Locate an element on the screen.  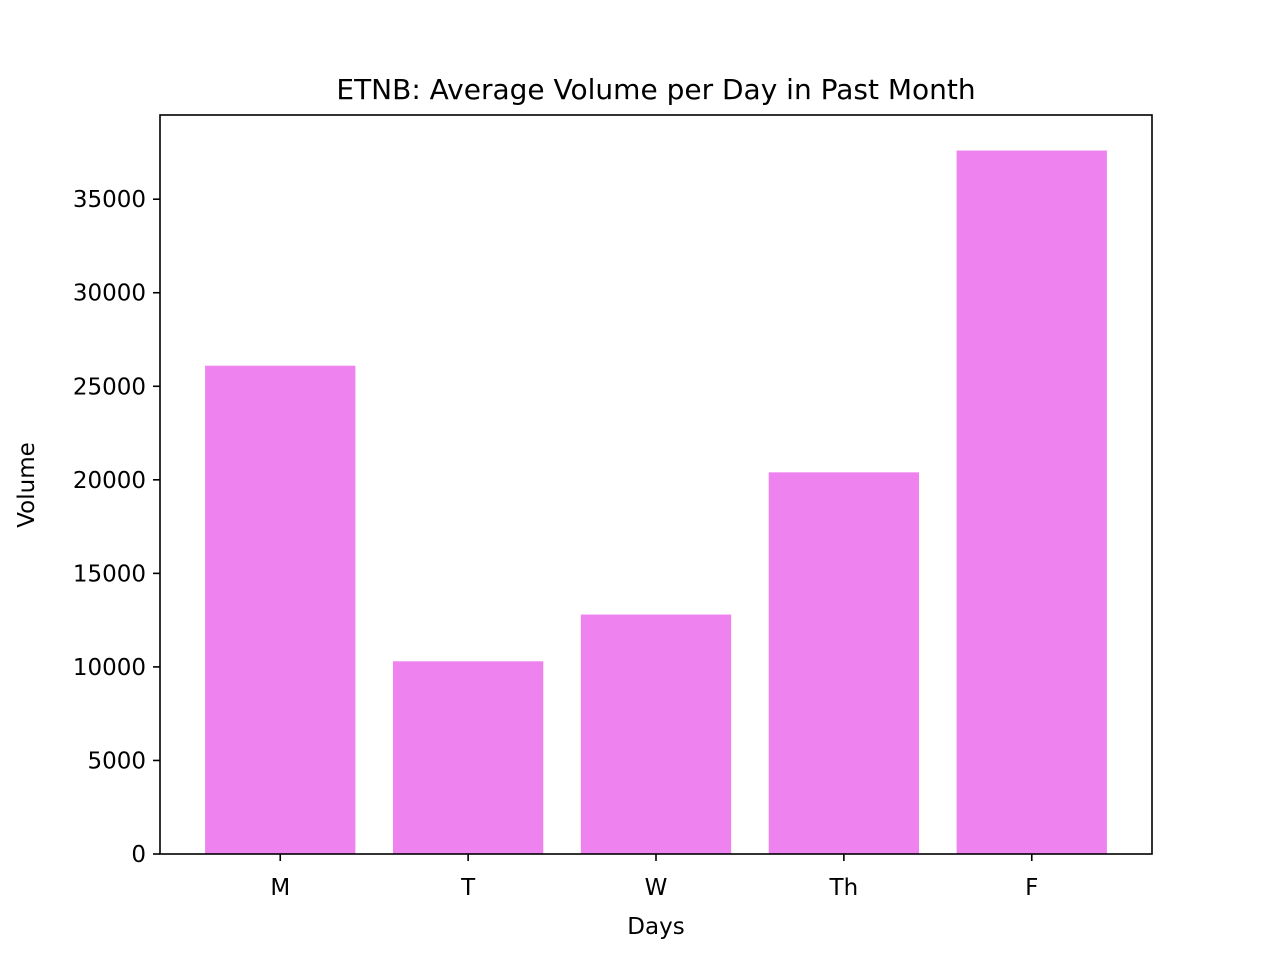
bar-t is located at coordinates (468, 757).